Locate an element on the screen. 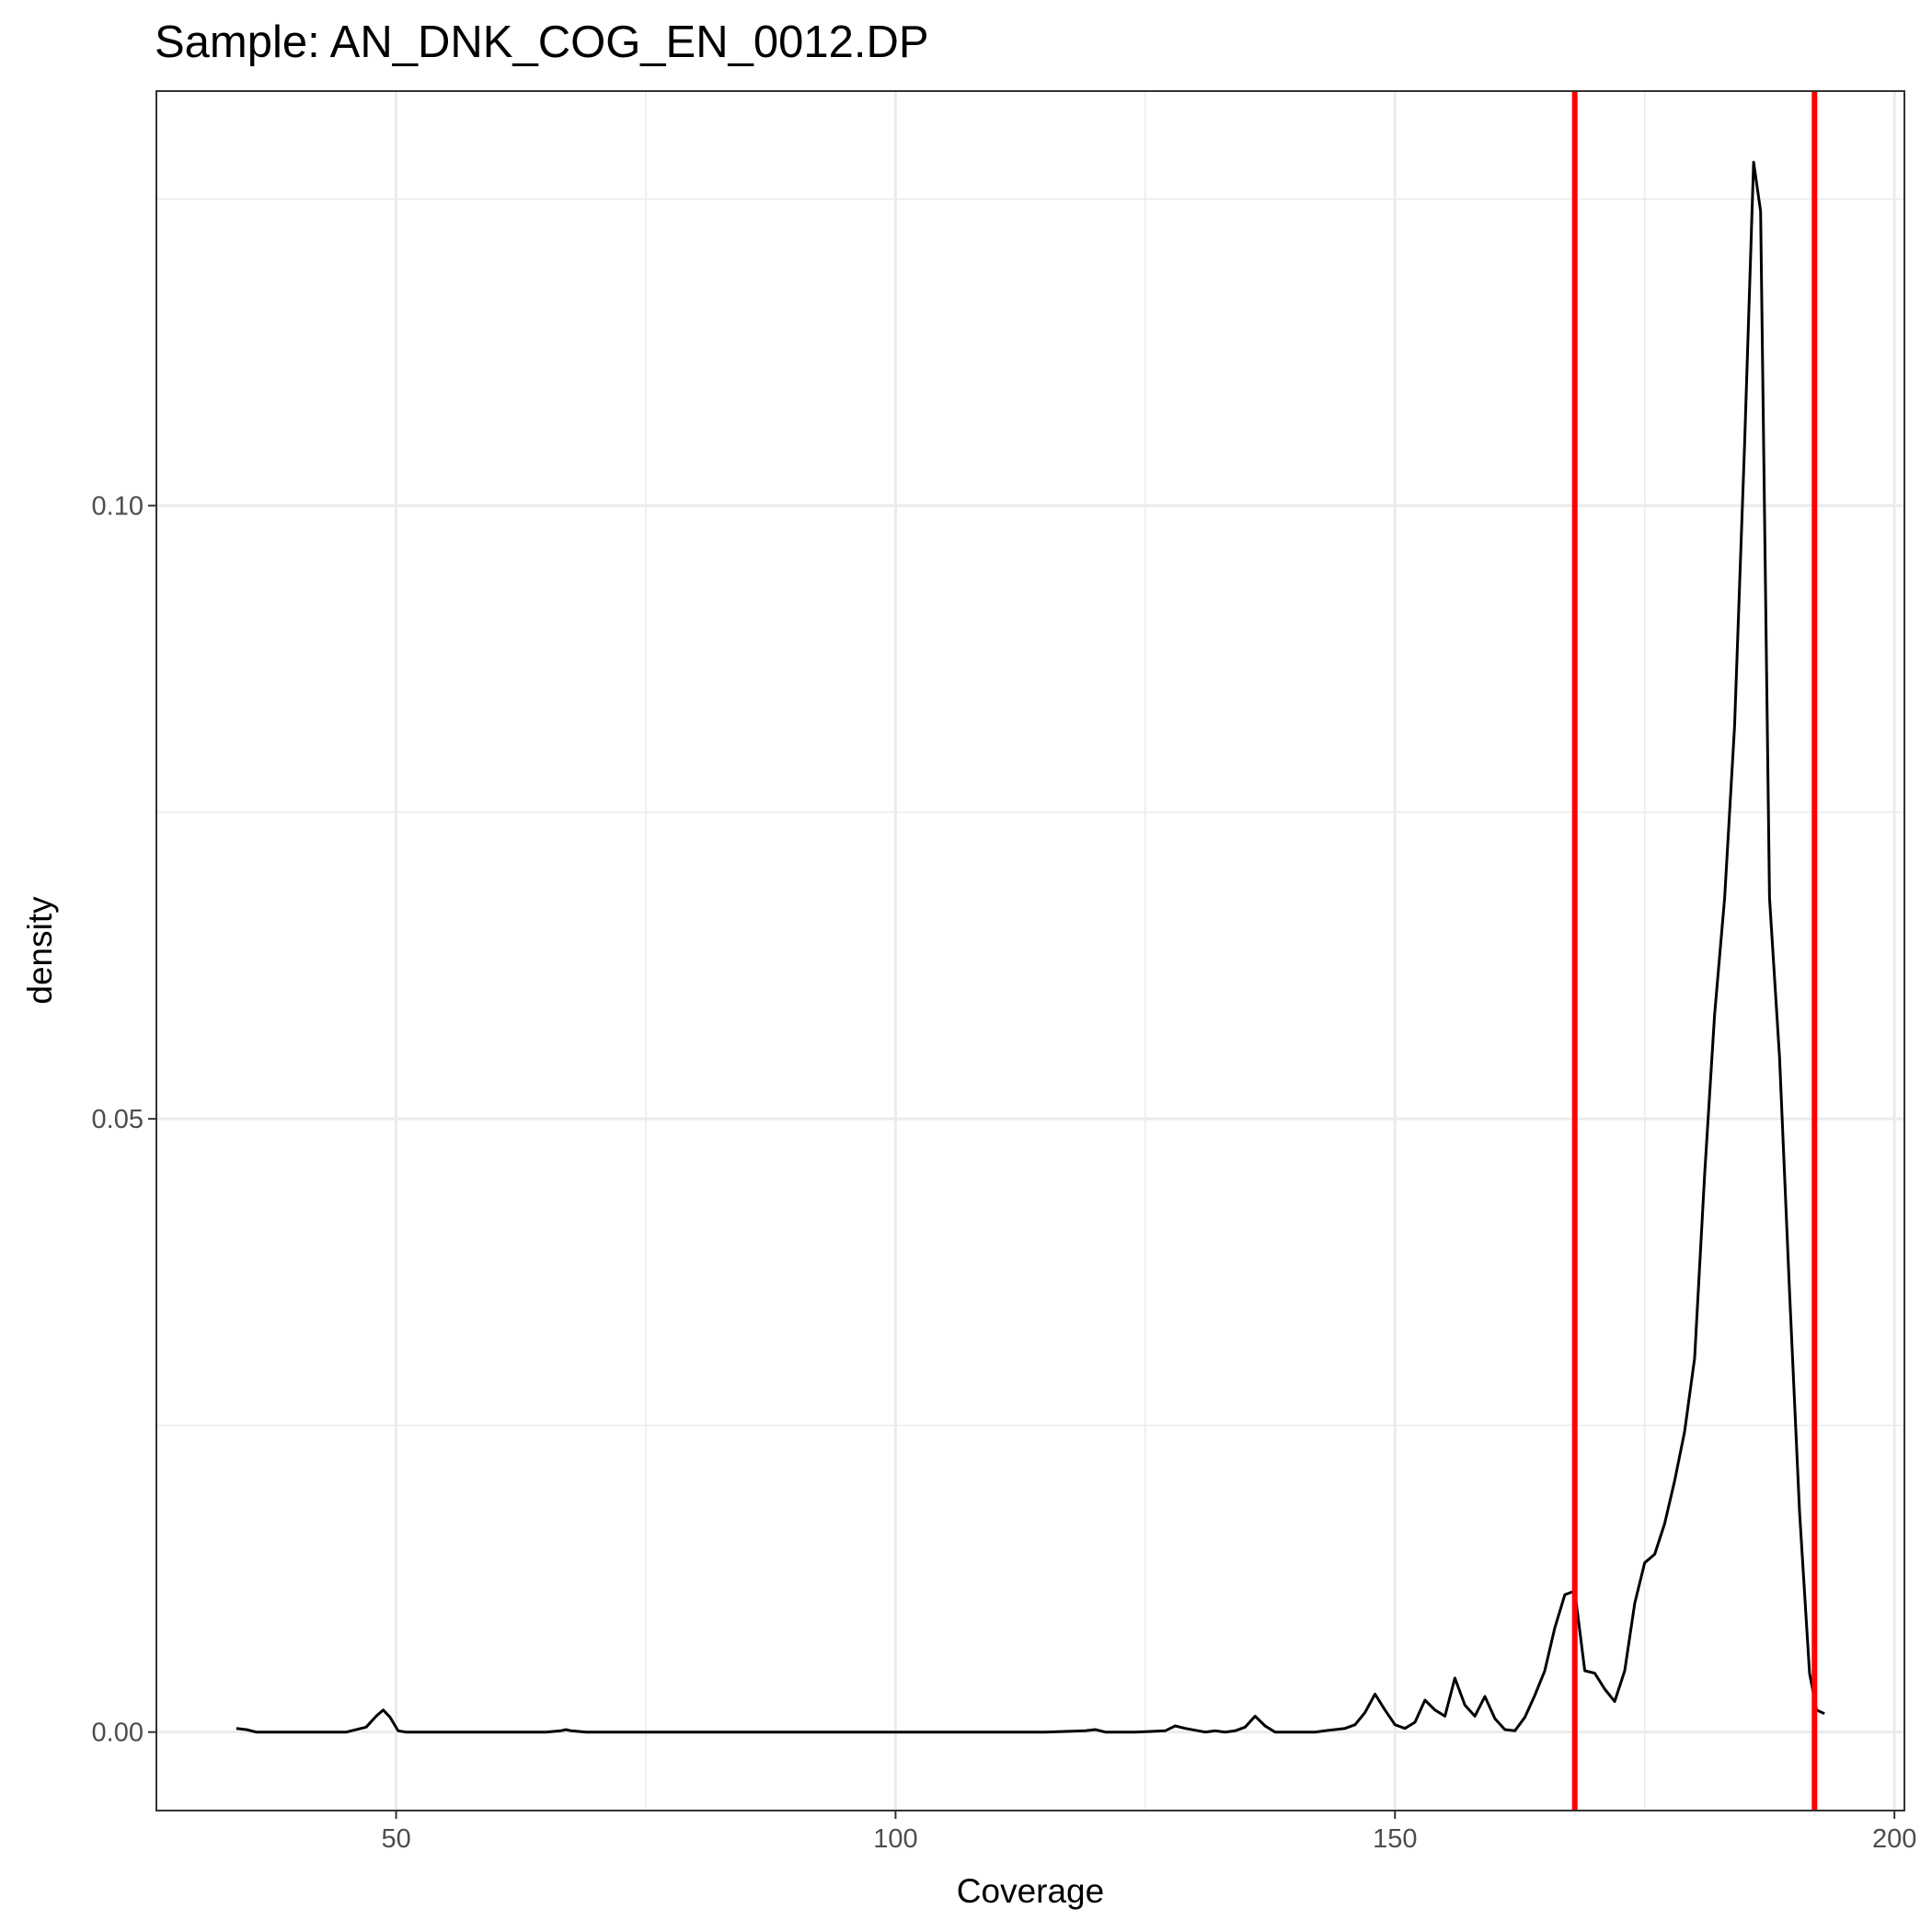 This screenshot has height=1932, width=1932. y-axis-title: density is located at coordinates (40, 951).